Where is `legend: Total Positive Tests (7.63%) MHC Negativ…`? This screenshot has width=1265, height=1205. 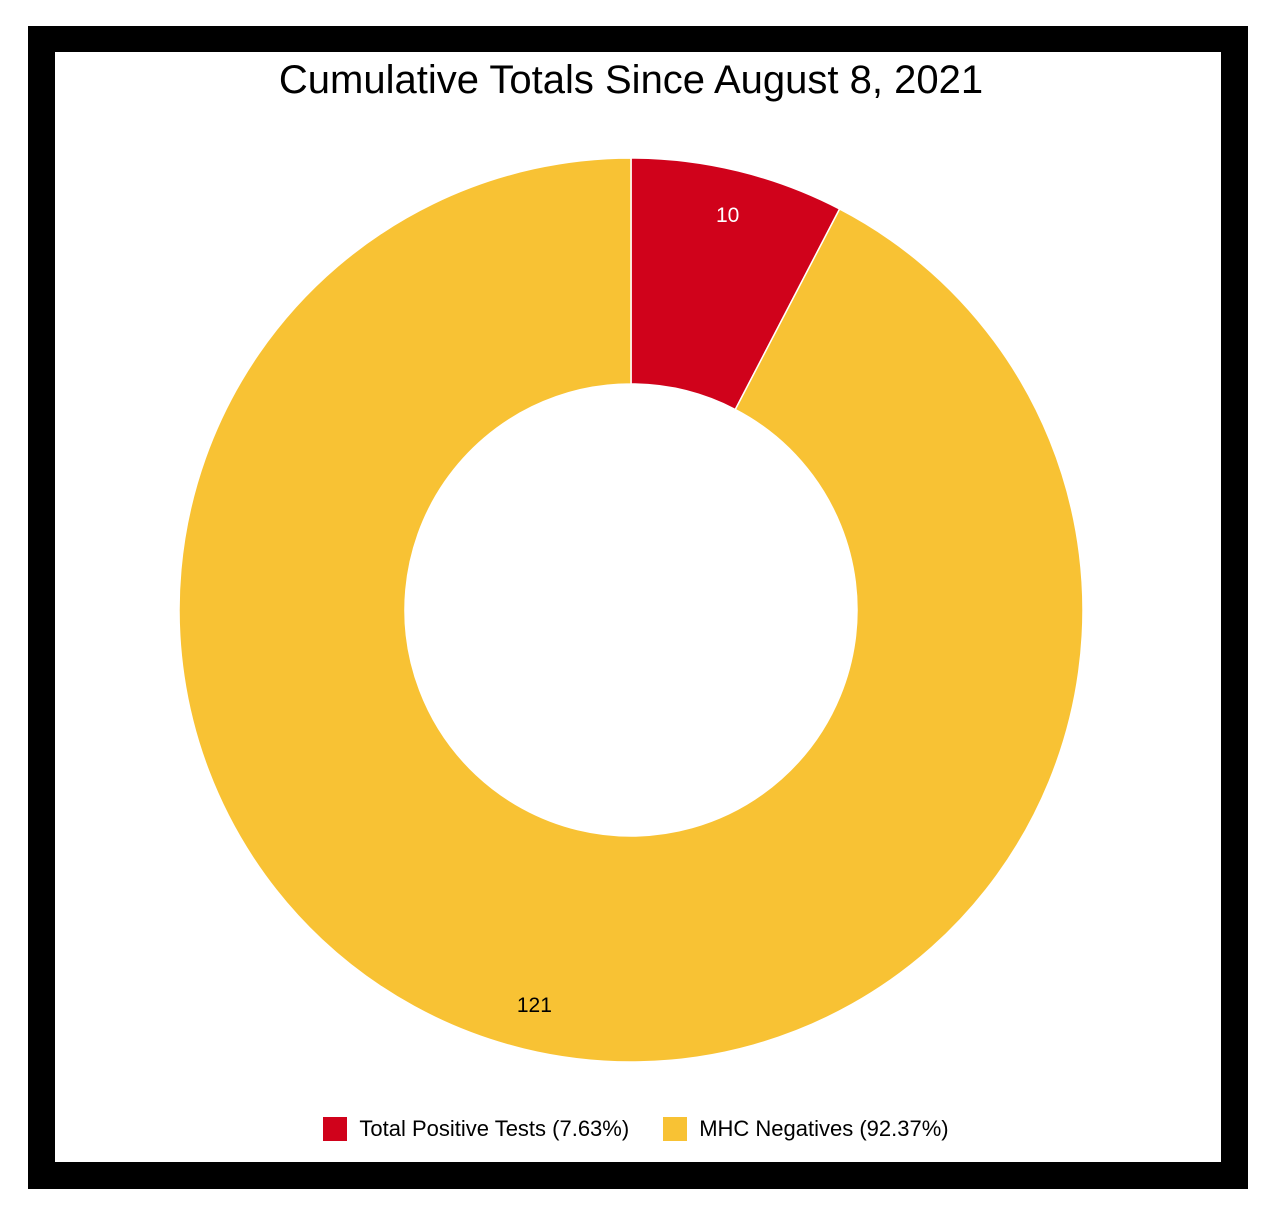
legend: Total Positive Tests (7.63%) MHC Negativ… is located at coordinates (636, 1129).